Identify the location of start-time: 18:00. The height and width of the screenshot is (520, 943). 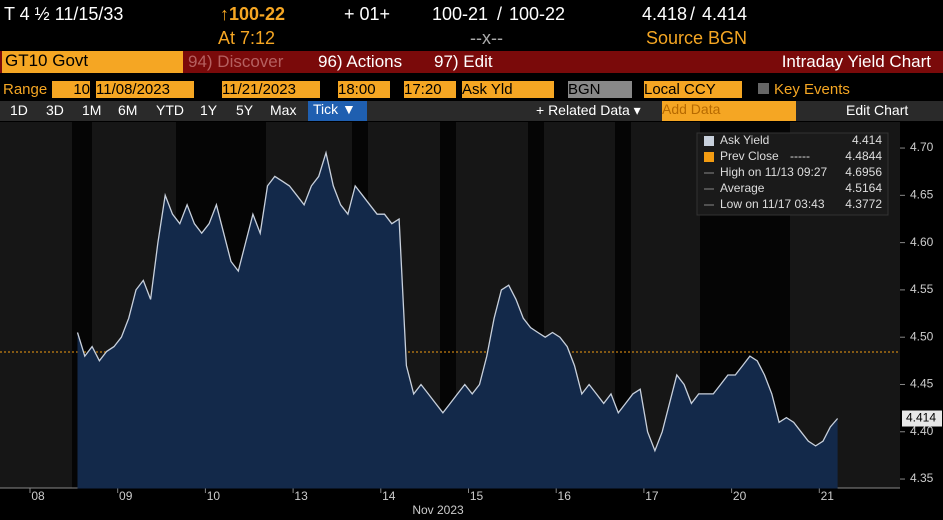
(364, 89).